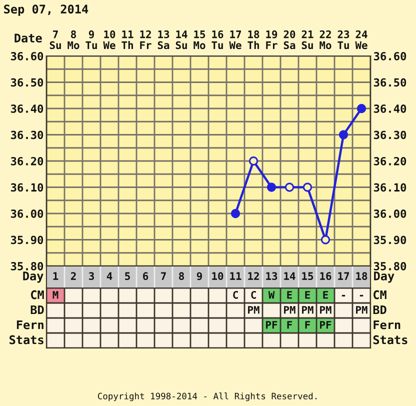 This screenshot has width=416, height=406. What do you see at coordinates (271, 295) in the screenshot?
I see `text: W` at bounding box center [271, 295].